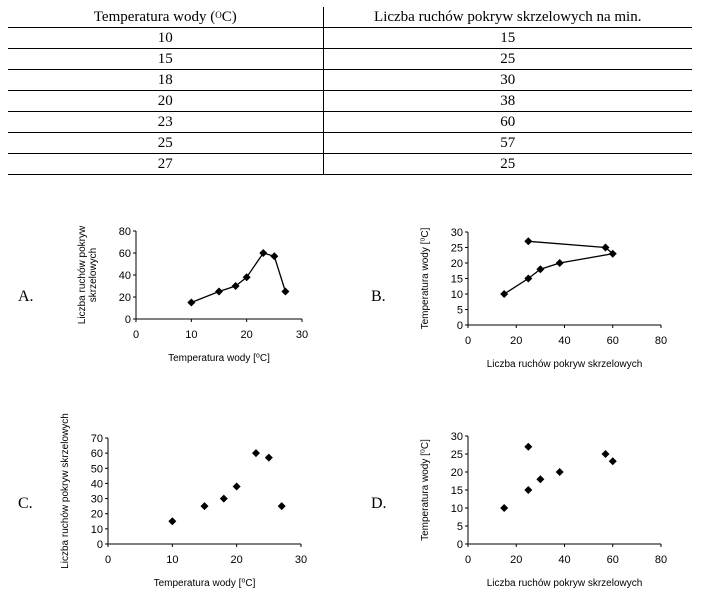 The width and height of the screenshot is (715, 616). I want to click on chart-a-x-tick-label: 20, so click(247, 335).